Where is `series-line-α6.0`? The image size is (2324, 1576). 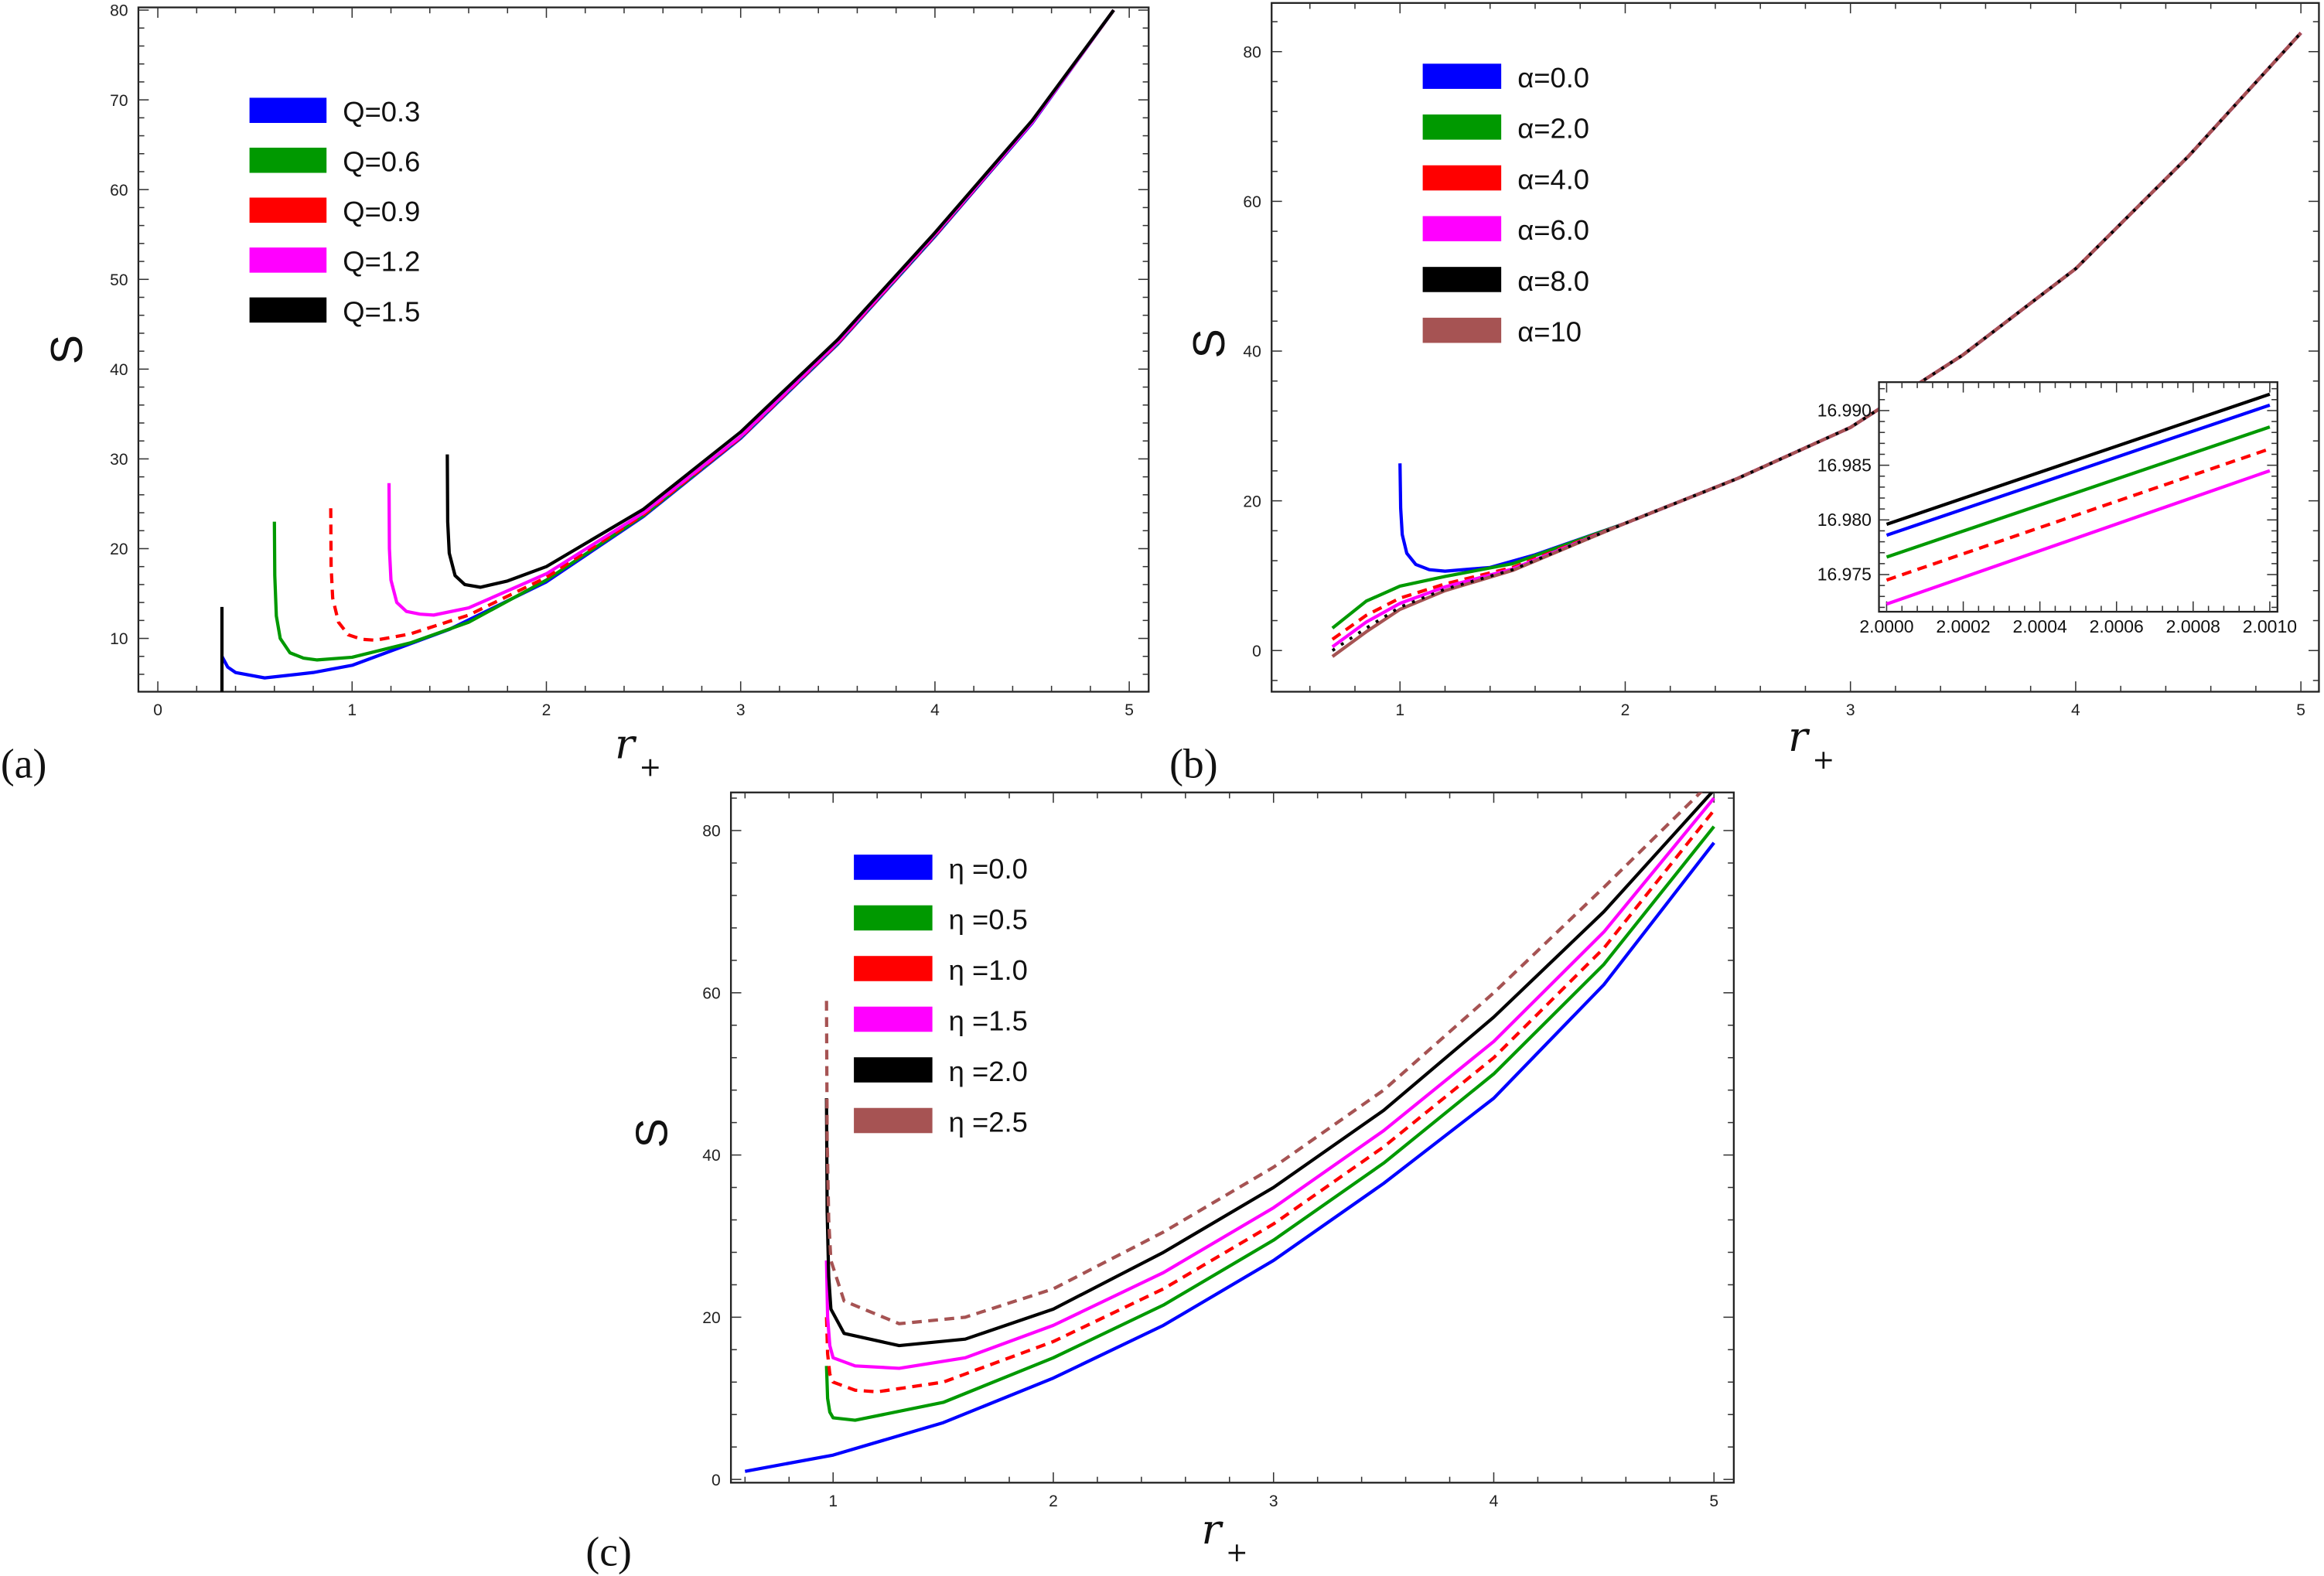 series-line-α6.0 is located at coordinates (2078, 537).